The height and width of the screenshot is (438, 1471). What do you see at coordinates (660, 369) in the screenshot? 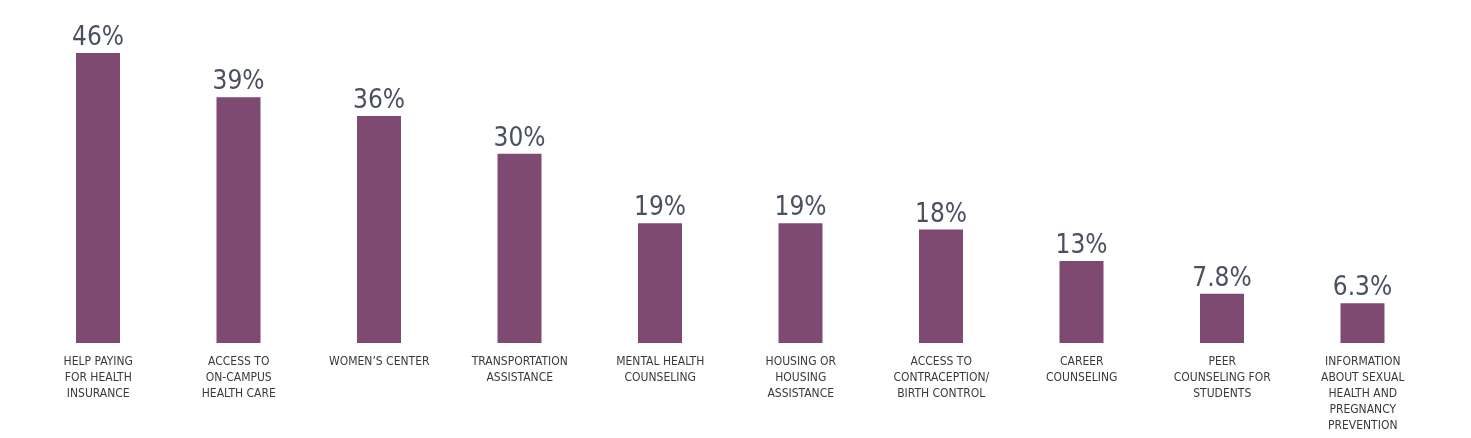
I see `x-tick-label: MENTAL HEALTH COUNSELING` at bounding box center [660, 369].